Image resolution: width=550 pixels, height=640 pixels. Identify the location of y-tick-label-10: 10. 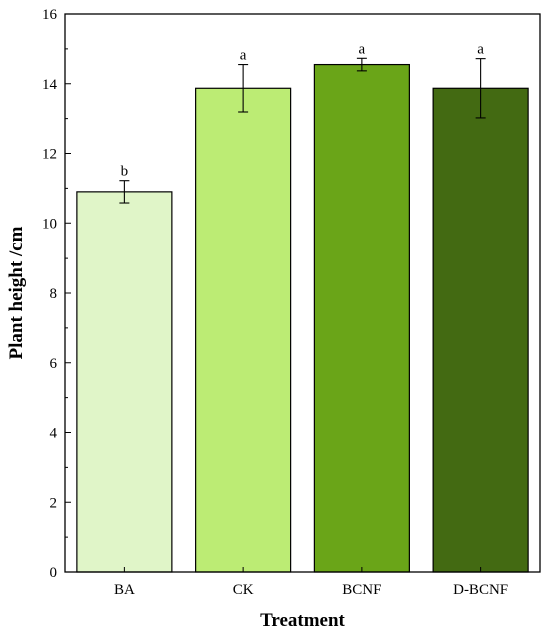
(49, 224).